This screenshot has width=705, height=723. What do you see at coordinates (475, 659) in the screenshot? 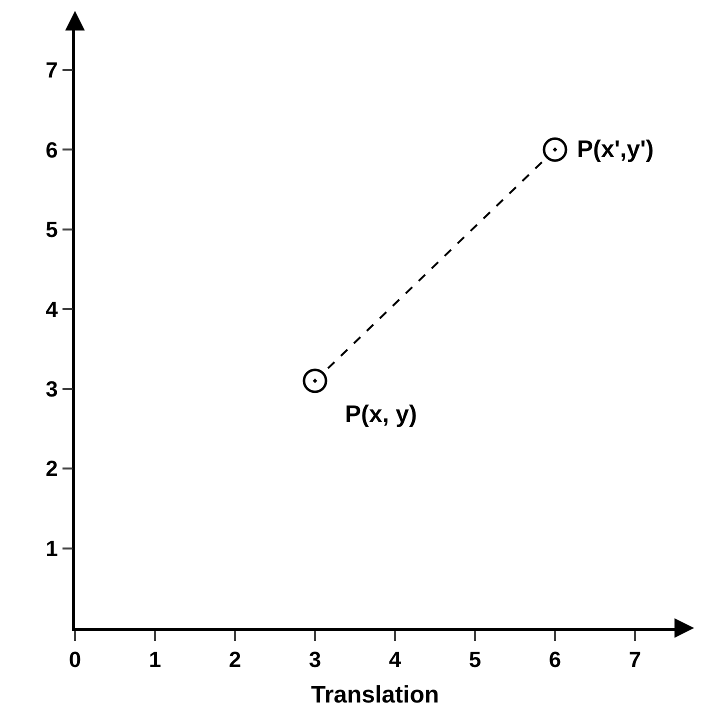
I see `x-tick-label: 5` at bounding box center [475, 659].